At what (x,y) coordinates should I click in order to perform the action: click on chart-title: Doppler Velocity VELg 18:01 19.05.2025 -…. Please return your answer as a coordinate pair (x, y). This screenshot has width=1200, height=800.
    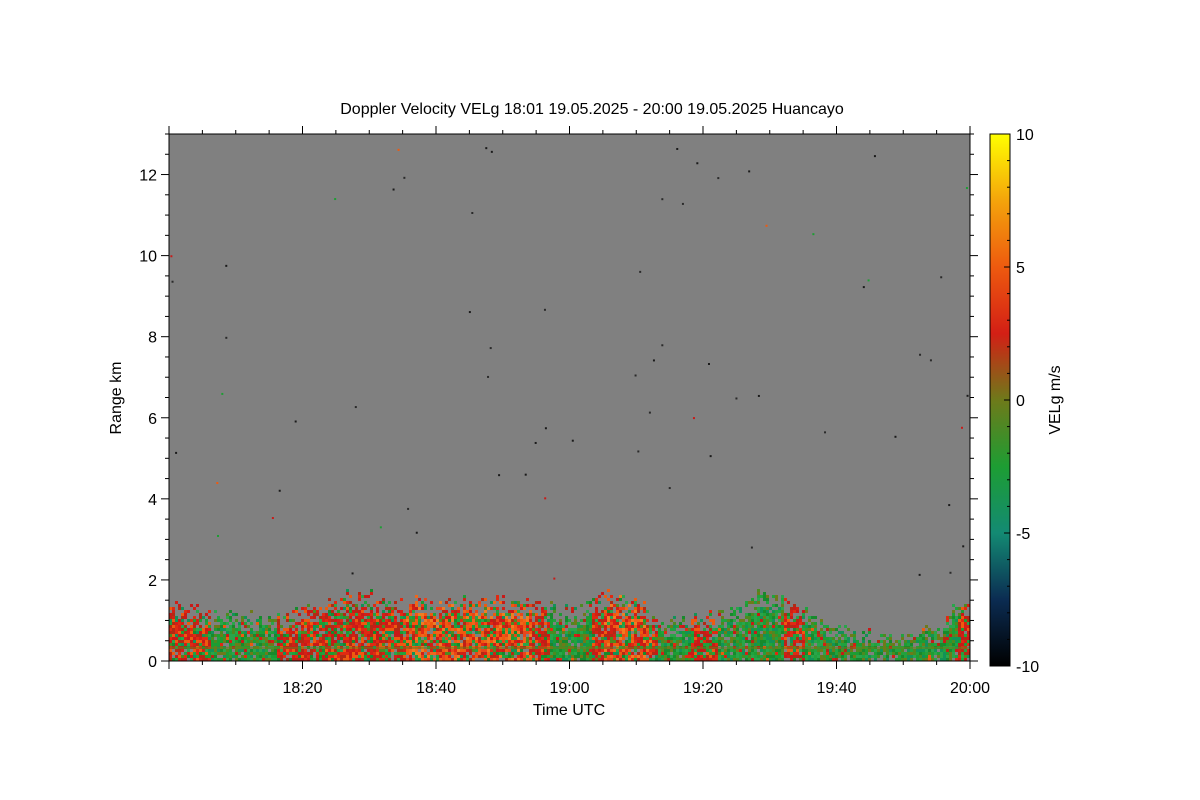
    Looking at the image, I should click on (592, 109).